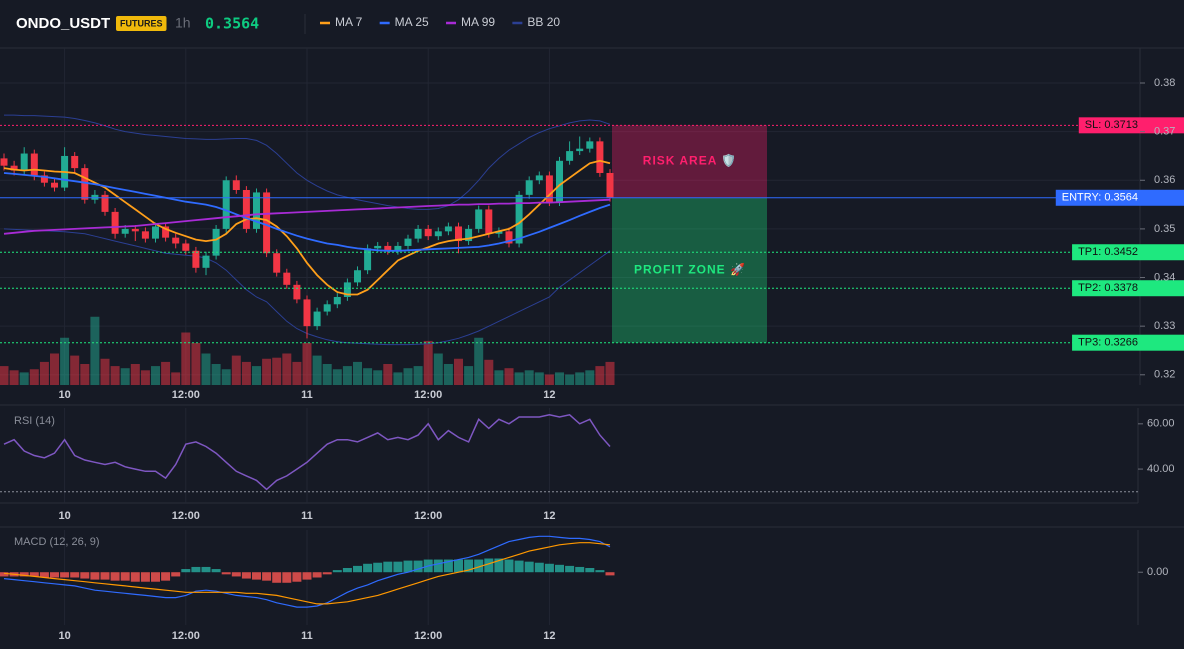 This screenshot has width=1184, height=649. I want to click on pane-title: RSI (14), so click(34, 421).